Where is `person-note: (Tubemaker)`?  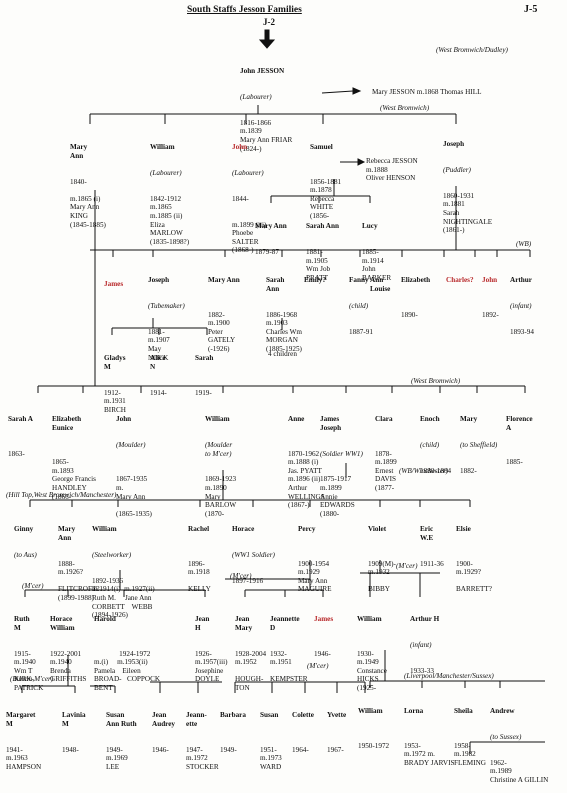
person-note: (Tubemaker) is located at coordinates (166, 305).